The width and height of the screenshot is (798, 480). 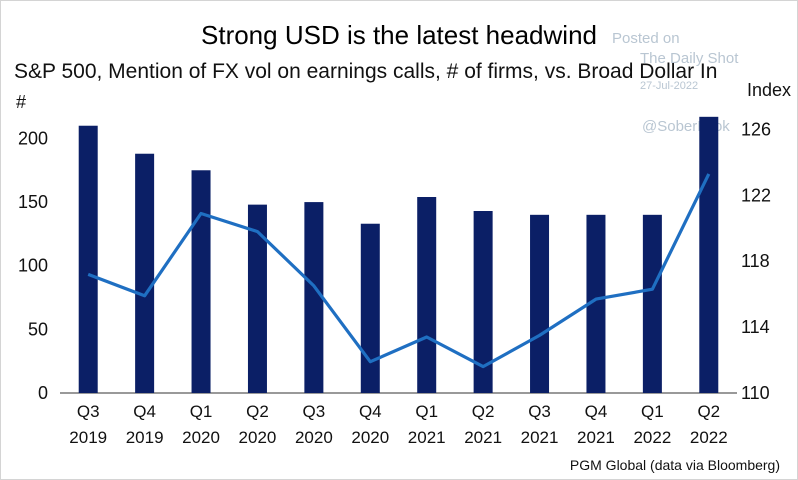 I want to click on left-tick-label: 0, so click(x=43, y=393).